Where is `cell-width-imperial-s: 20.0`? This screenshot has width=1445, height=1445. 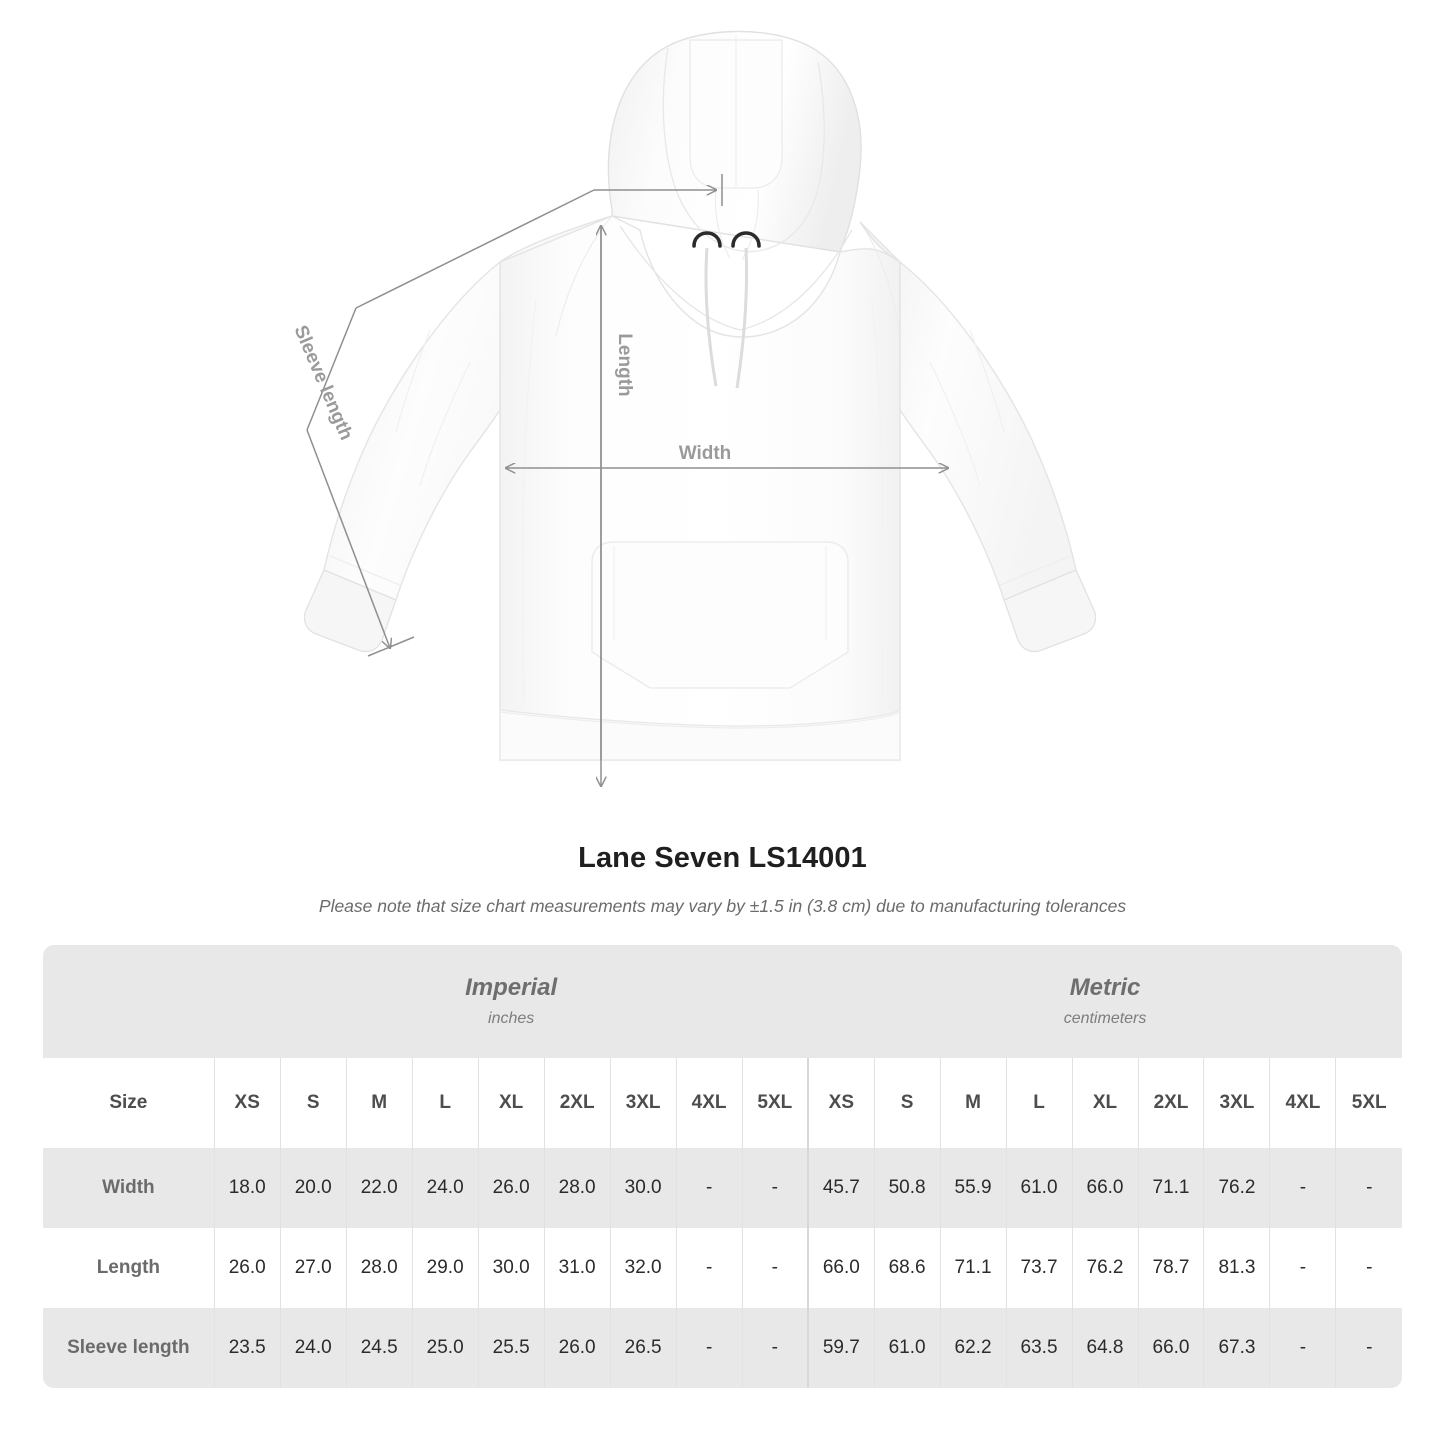 cell-width-imperial-s: 20.0 is located at coordinates (313, 1188).